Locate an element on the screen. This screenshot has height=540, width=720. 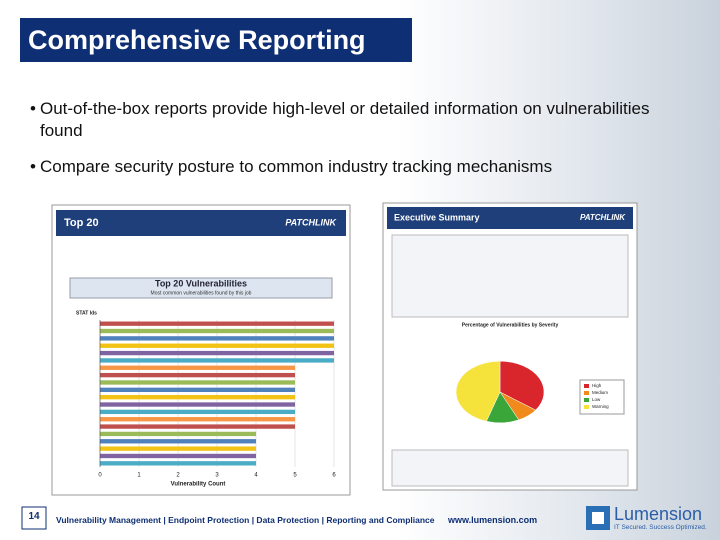
logo-text: Lumension is located at coordinates (658, 514).